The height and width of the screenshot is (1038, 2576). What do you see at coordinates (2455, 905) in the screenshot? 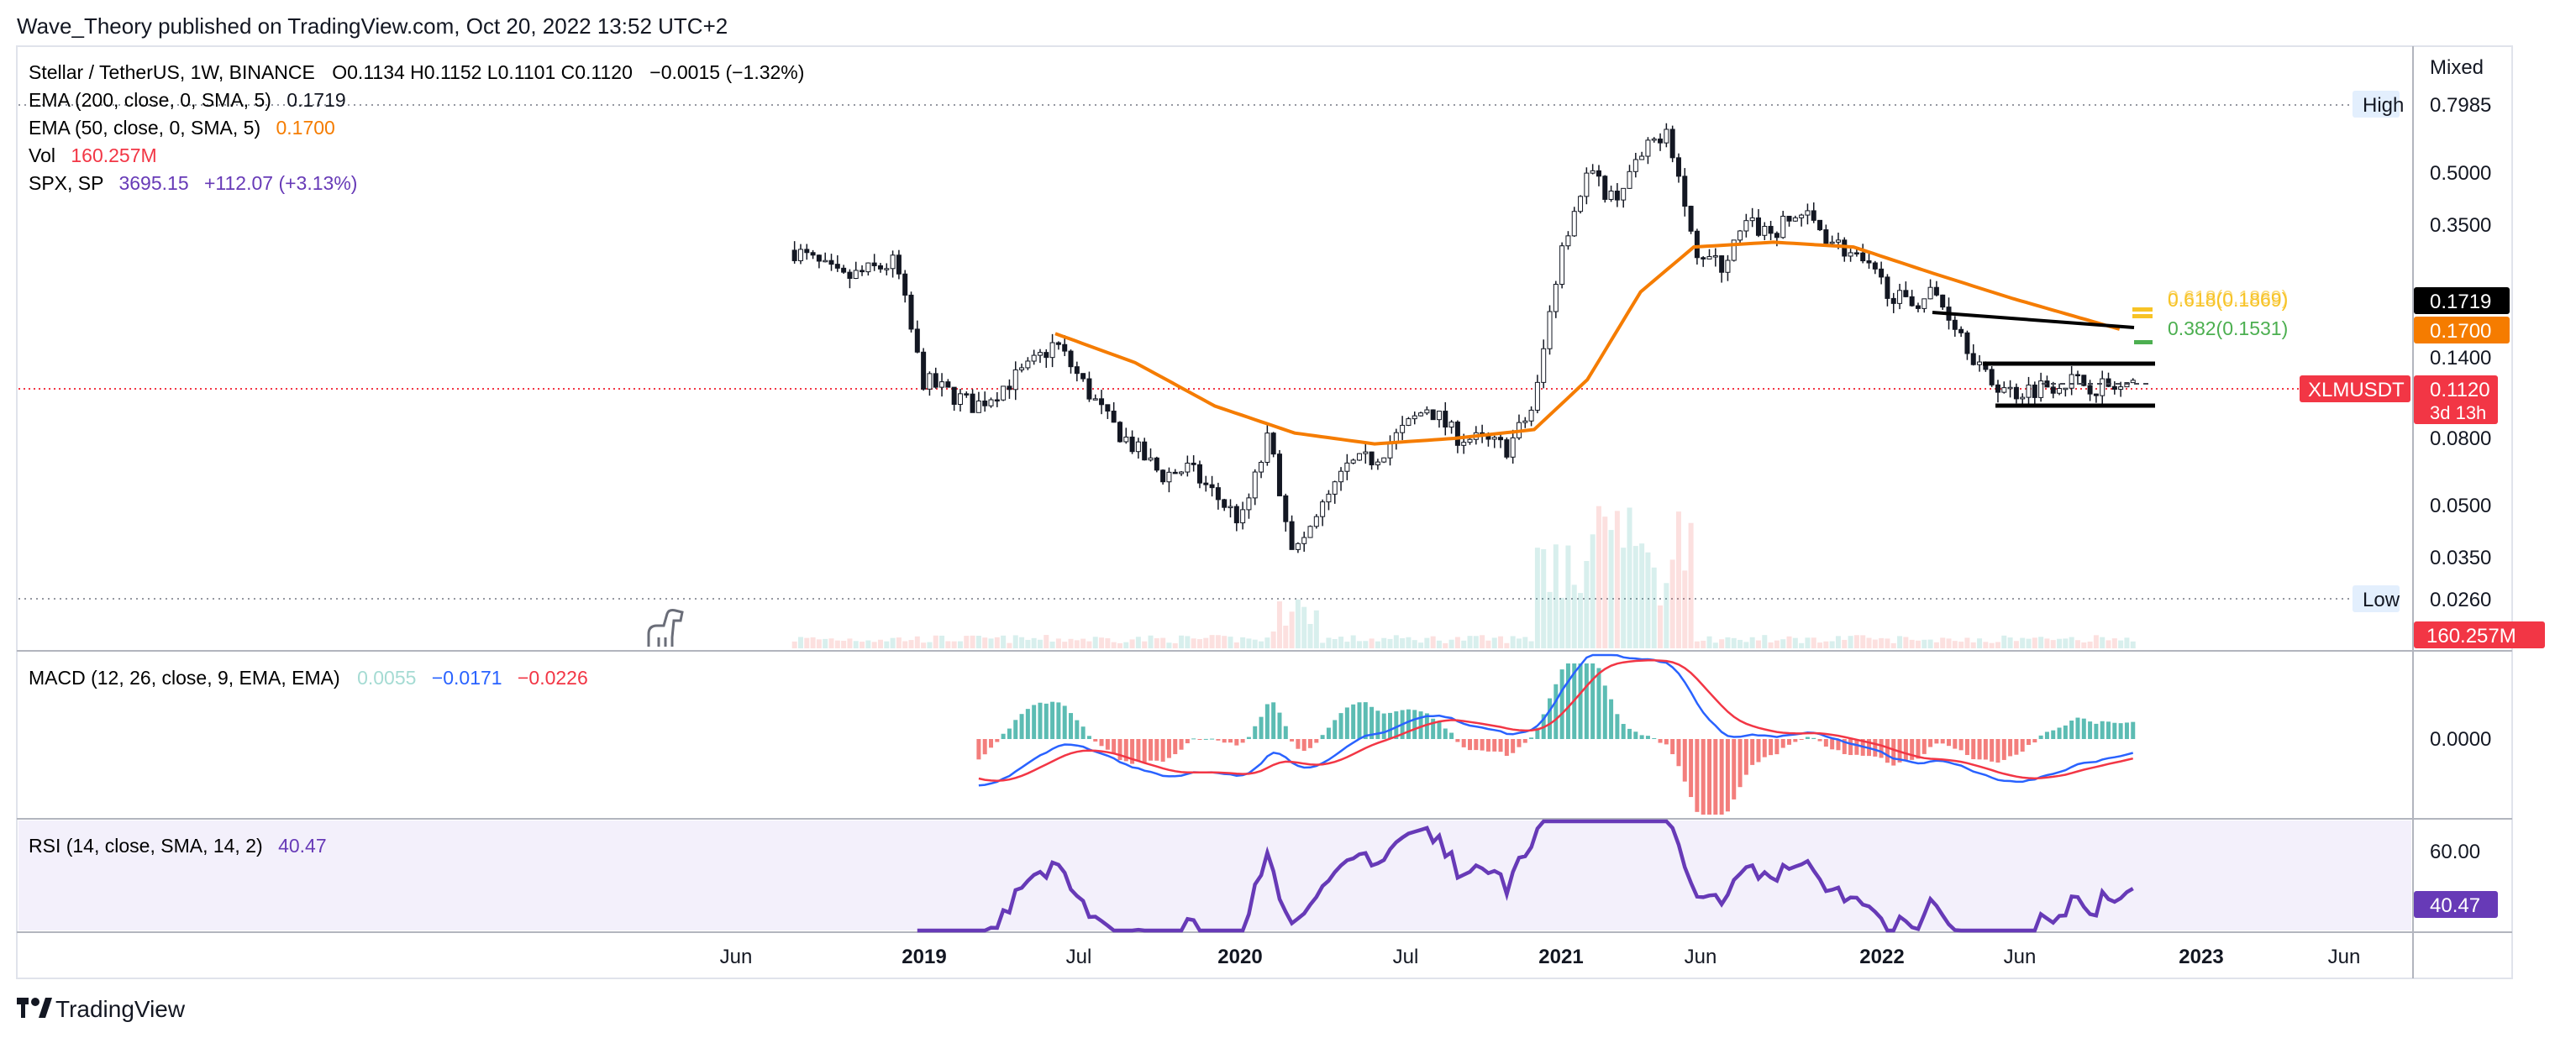
I see `rsi-badge-text: 40.47` at bounding box center [2455, 905].